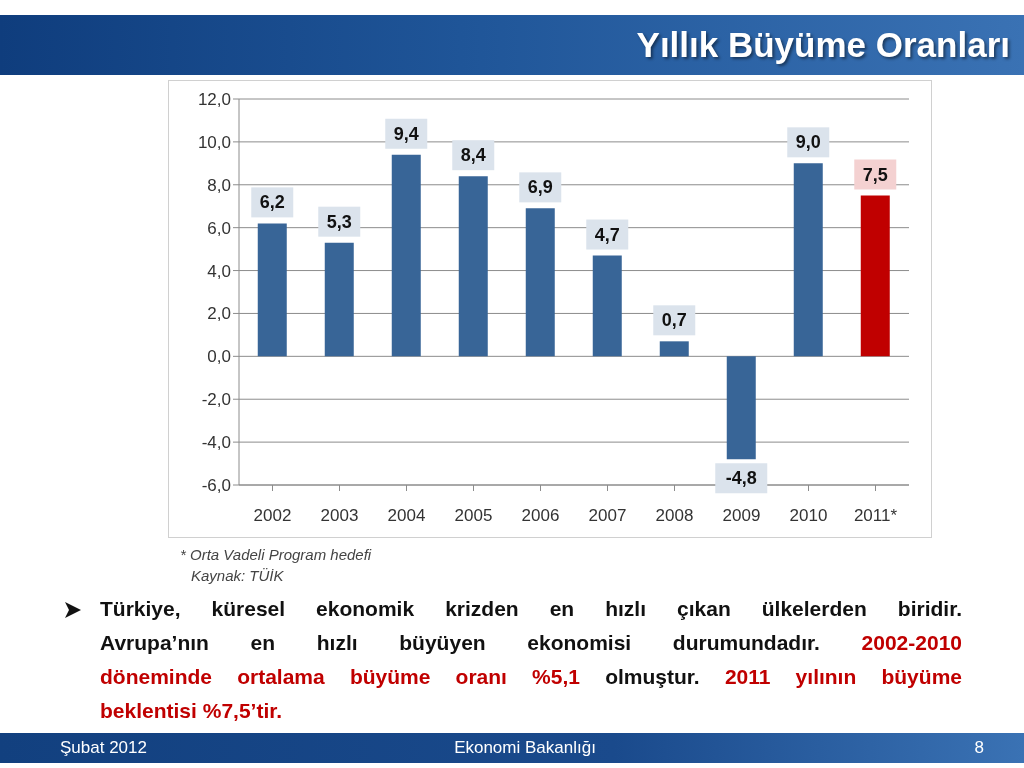  I want to click on text: 8, so click(979, 747).